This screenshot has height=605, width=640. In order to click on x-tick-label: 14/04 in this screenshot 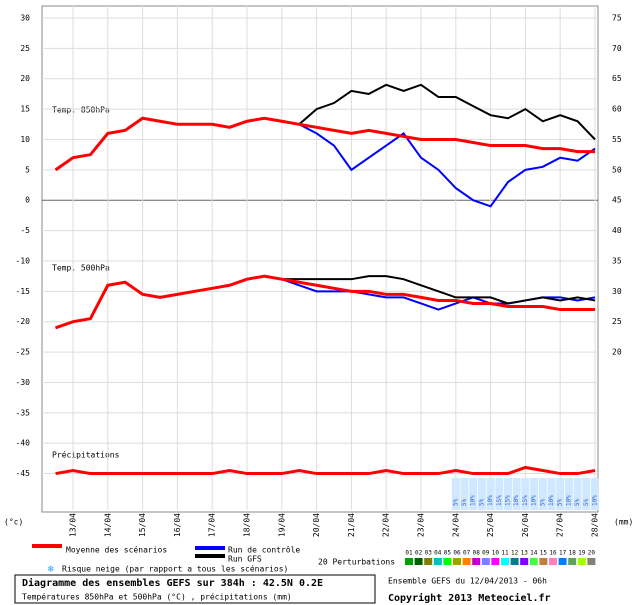, I will do `click(107, 525)`.